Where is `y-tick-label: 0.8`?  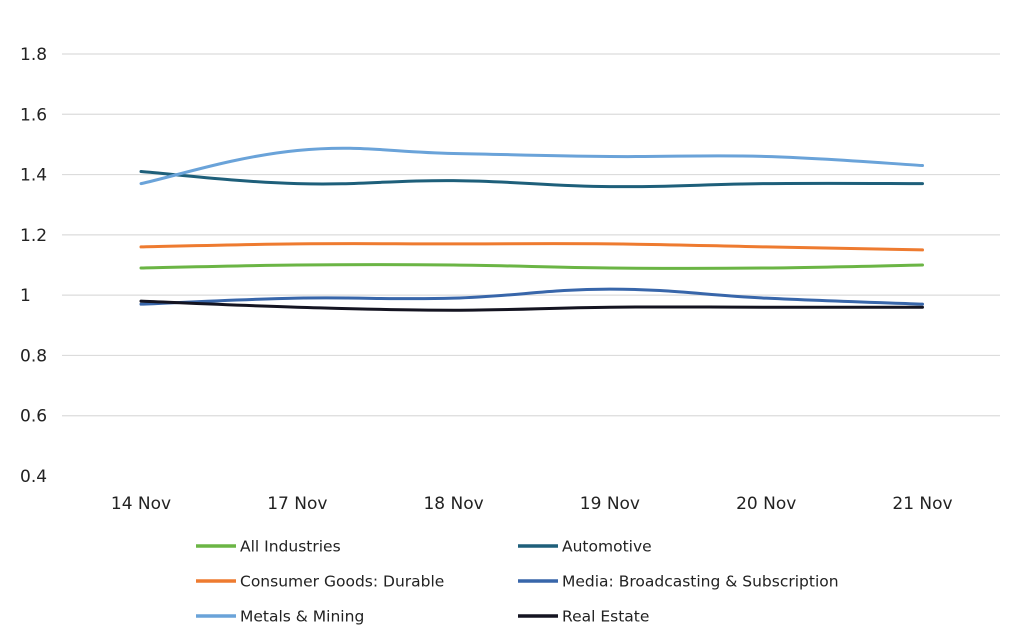 y-tick-label: 0.8 is located at coordinates (33, 356).